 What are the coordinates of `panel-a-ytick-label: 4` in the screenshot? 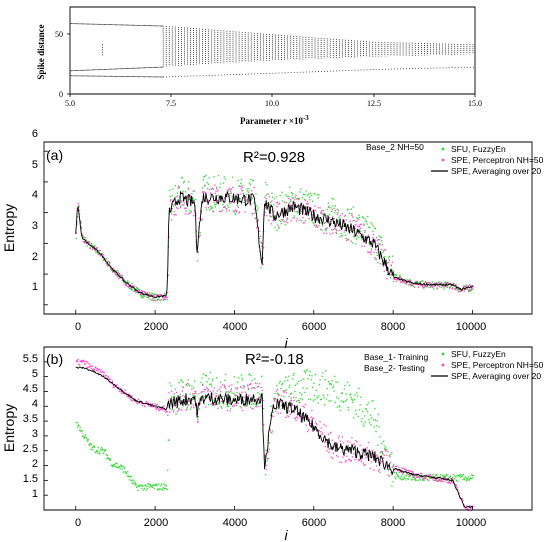 It's located at (35, 195).